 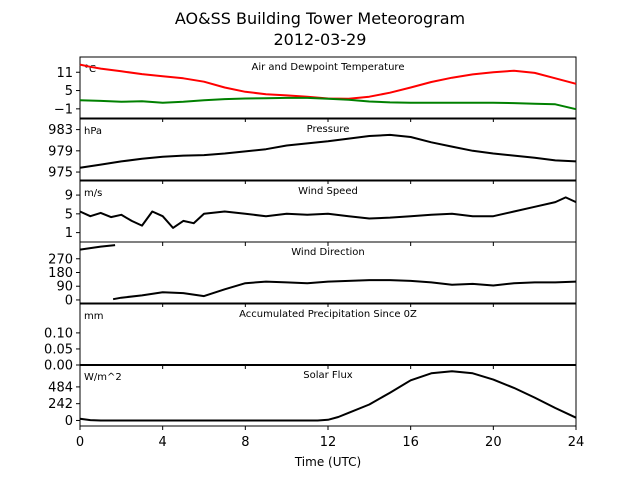 I want to click on unit-label: W/m^2, so click(x=103, y=377).